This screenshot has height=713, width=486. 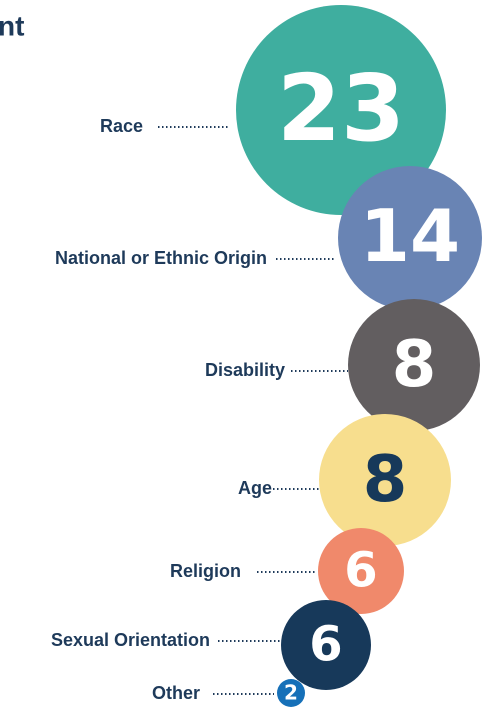 I want to click on category-label: Other, so click(x=176, y=693).